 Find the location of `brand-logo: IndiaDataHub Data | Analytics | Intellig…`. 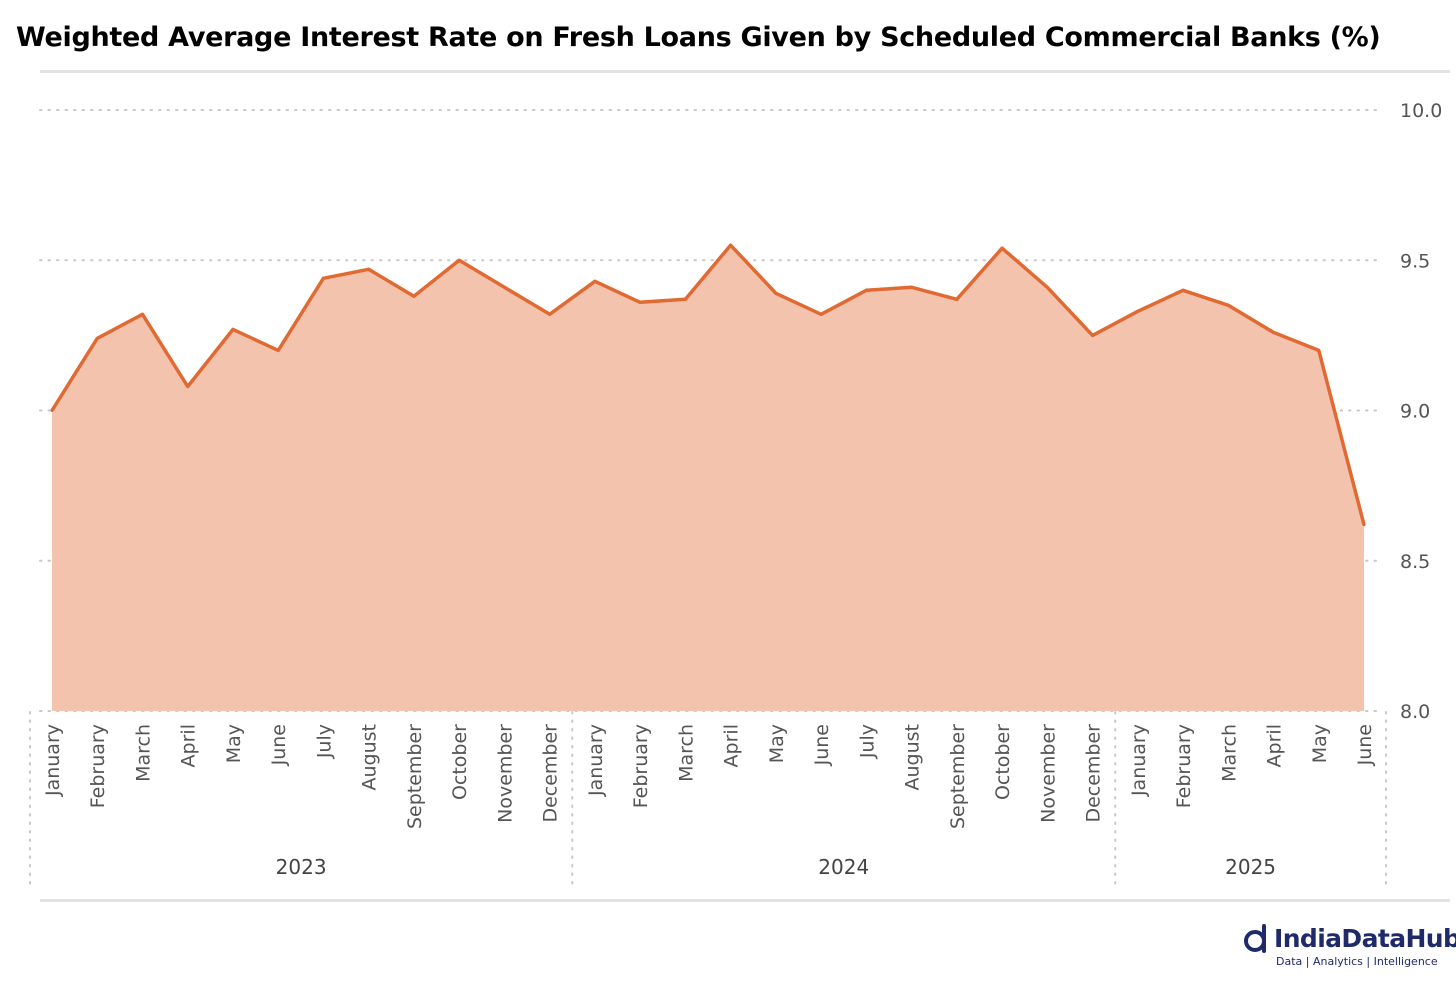

brand-logo: IndiaDataHub Data | Analytics | Intellig… is located at coordinates (1348, 948).